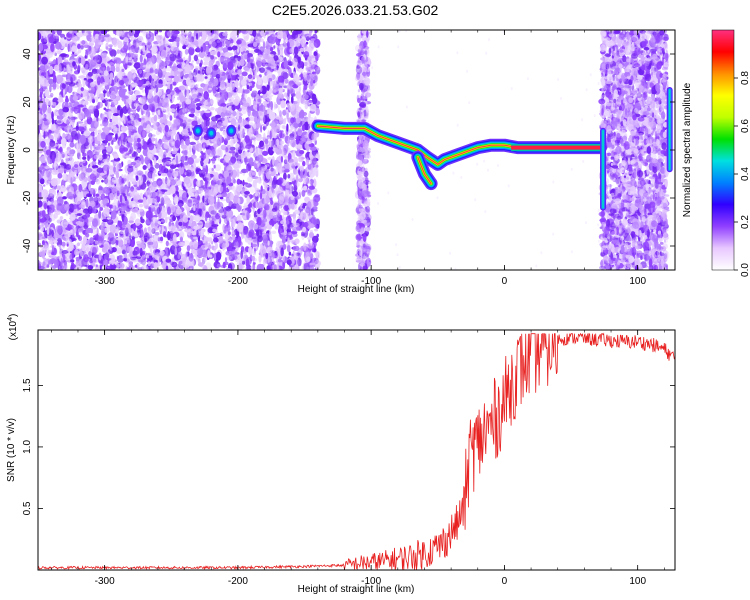  What do you see at coordinates (355, 10) in the screenshot?
I see `chart-title: C2E5.2026.033.21.53.G02` at bounding box center [355, 10].